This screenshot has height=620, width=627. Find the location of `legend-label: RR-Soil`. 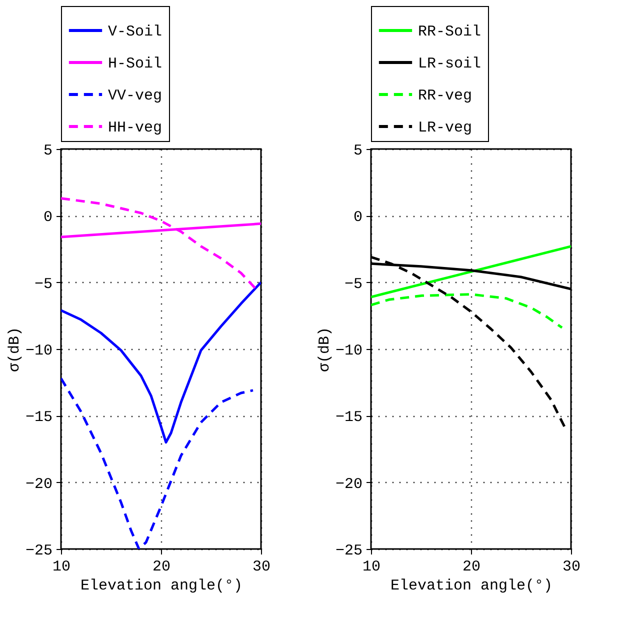

legend-label: RR-Soil is located at coordinates (450, 32).